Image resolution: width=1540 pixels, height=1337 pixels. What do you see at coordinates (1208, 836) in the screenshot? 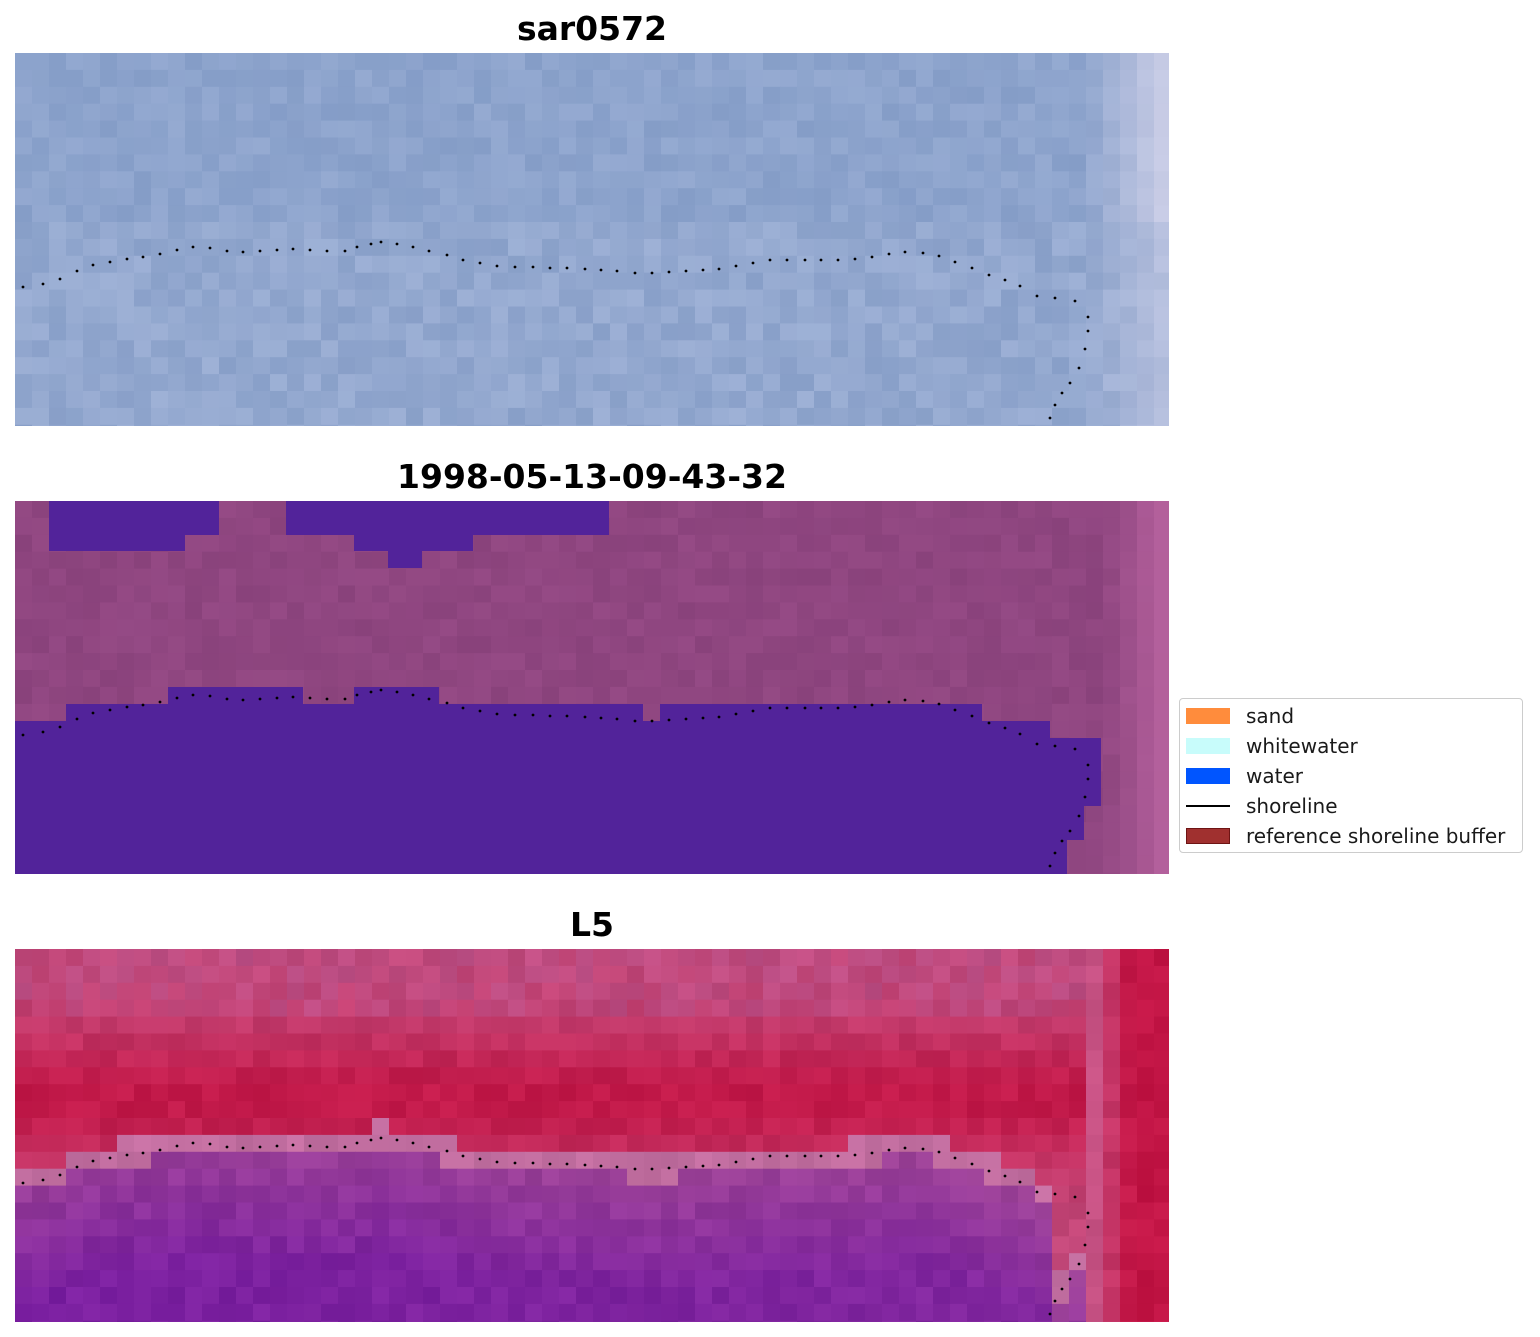
I see `legend-swatch-reference-buffer` at bounding box center [1208, 836].